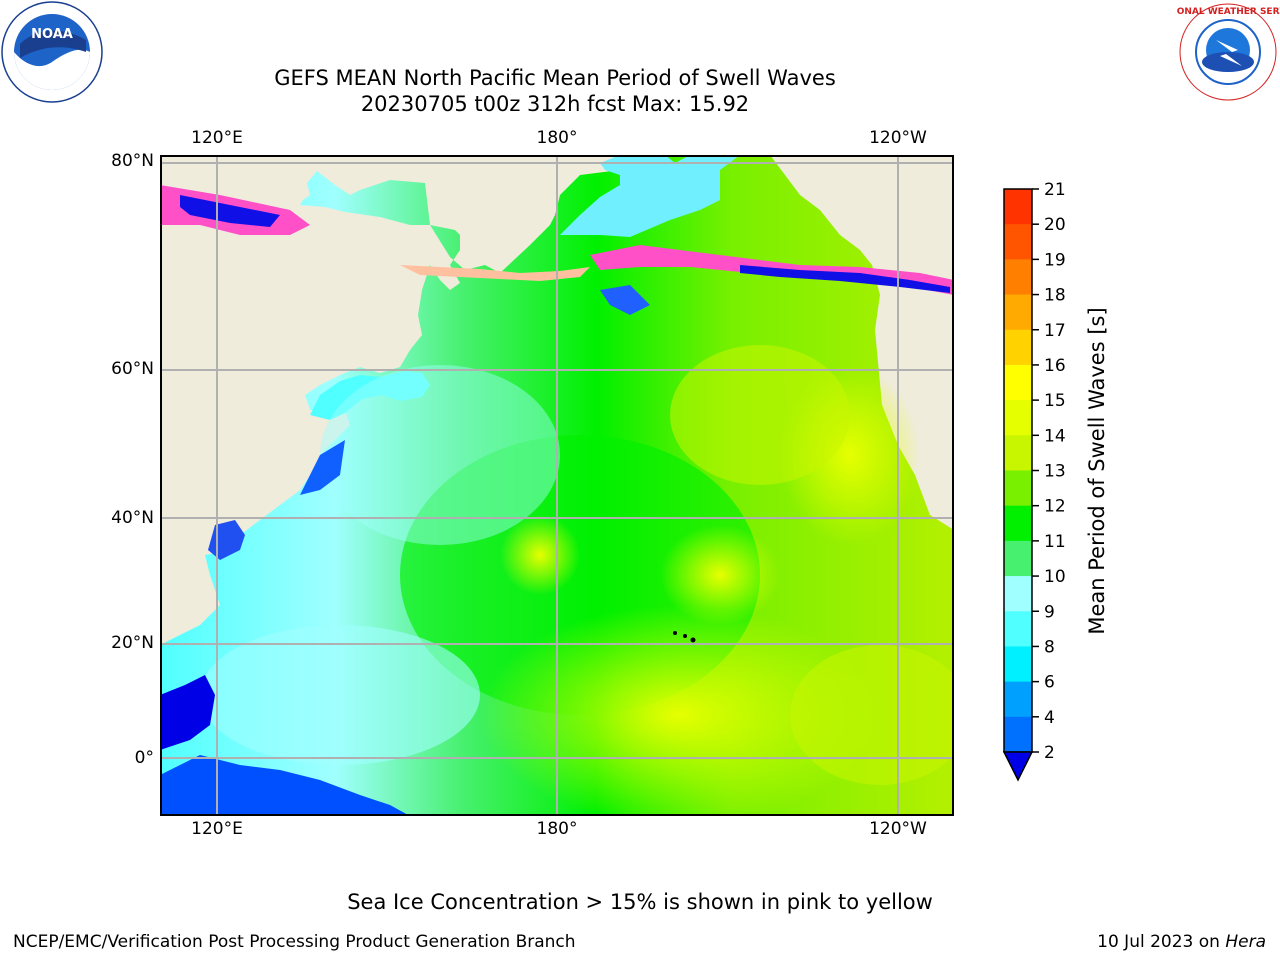 This screenshot has width=1280, height=960. Describe the element at coordinates (217, 829) in the screenshot. I see `lon-label-bottom-120e: 120°E` at that location.